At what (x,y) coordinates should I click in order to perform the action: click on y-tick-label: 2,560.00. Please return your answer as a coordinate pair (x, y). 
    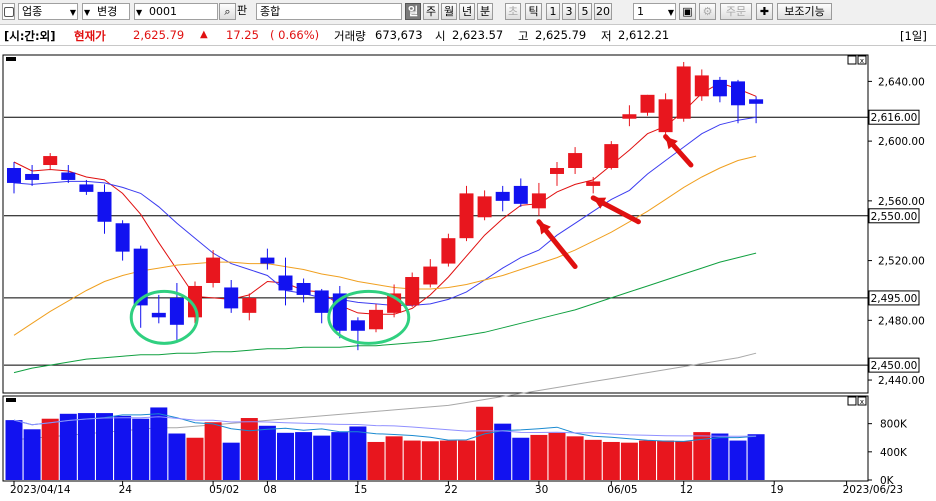
    Looking at the image, I should click on (901, 202).